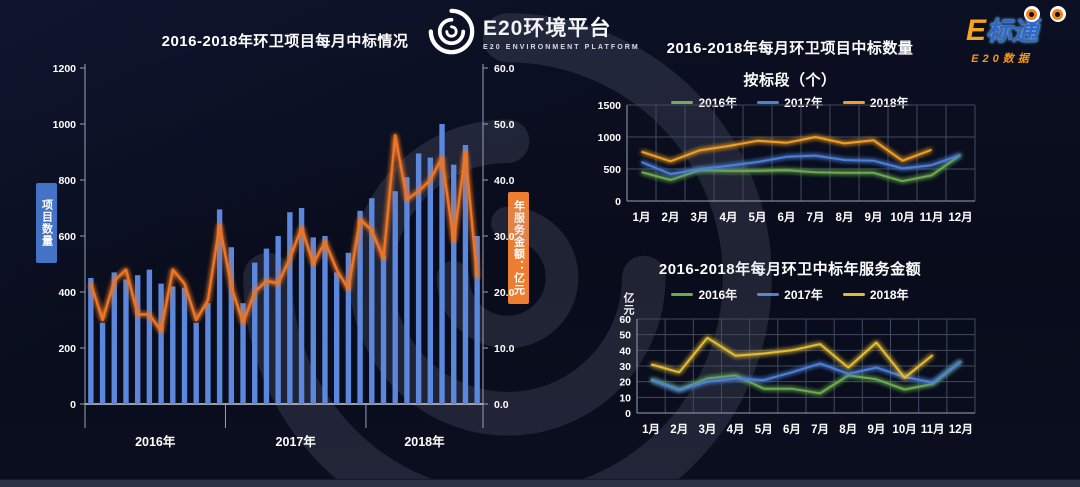  What do you see at coordinates (504, 181) in the screenshot?
I see `axis-tick-label: 40.0` at bounding box center [504, 181].